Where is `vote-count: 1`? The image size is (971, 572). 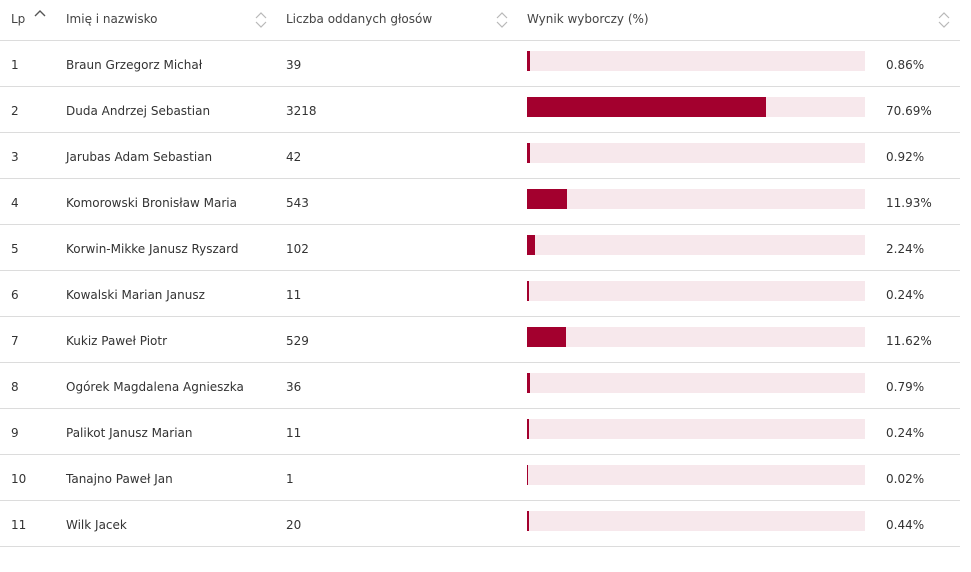
vote-count: 1 is located at coordinates (290, 479).